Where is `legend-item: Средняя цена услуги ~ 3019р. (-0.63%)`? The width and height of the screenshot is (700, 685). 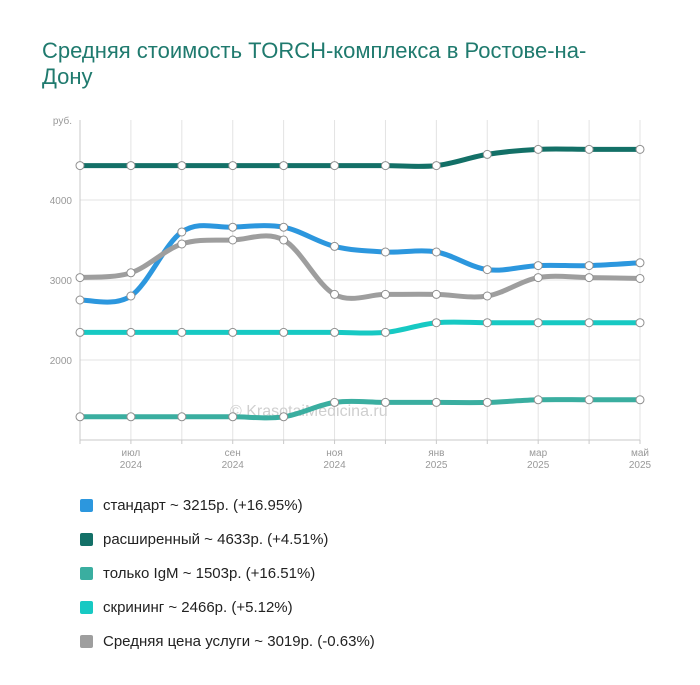
legend-item: Средняя цена услуги ~ 3019р. (-0.63%) is located at coordinates (227, 641).